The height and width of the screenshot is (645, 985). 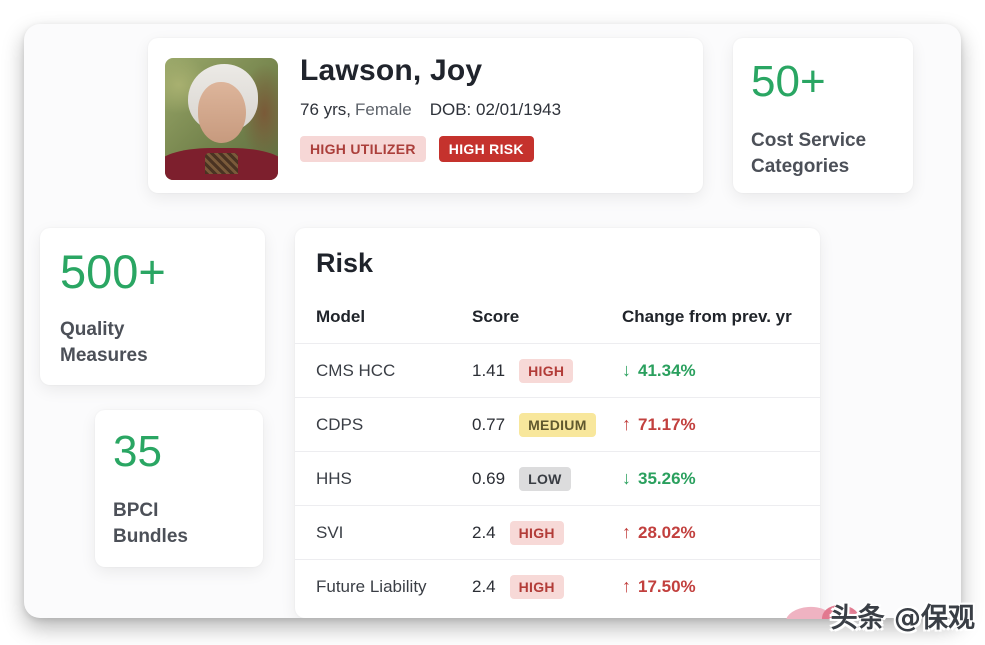 I want to click on change-value: 71.17%, so click(x=667, y=424).